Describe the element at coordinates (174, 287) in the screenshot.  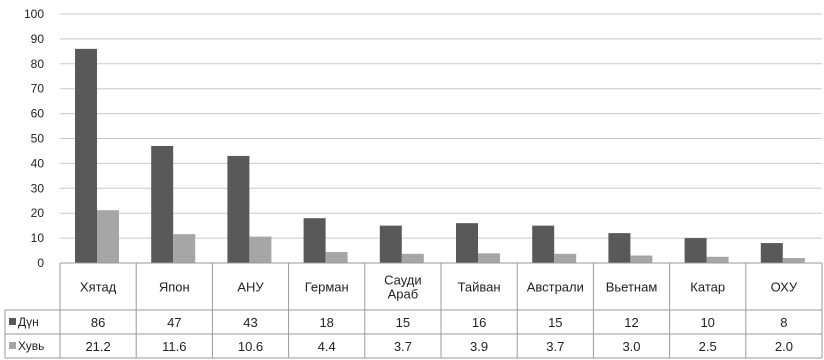
I see `category-label: Япон` at that location.